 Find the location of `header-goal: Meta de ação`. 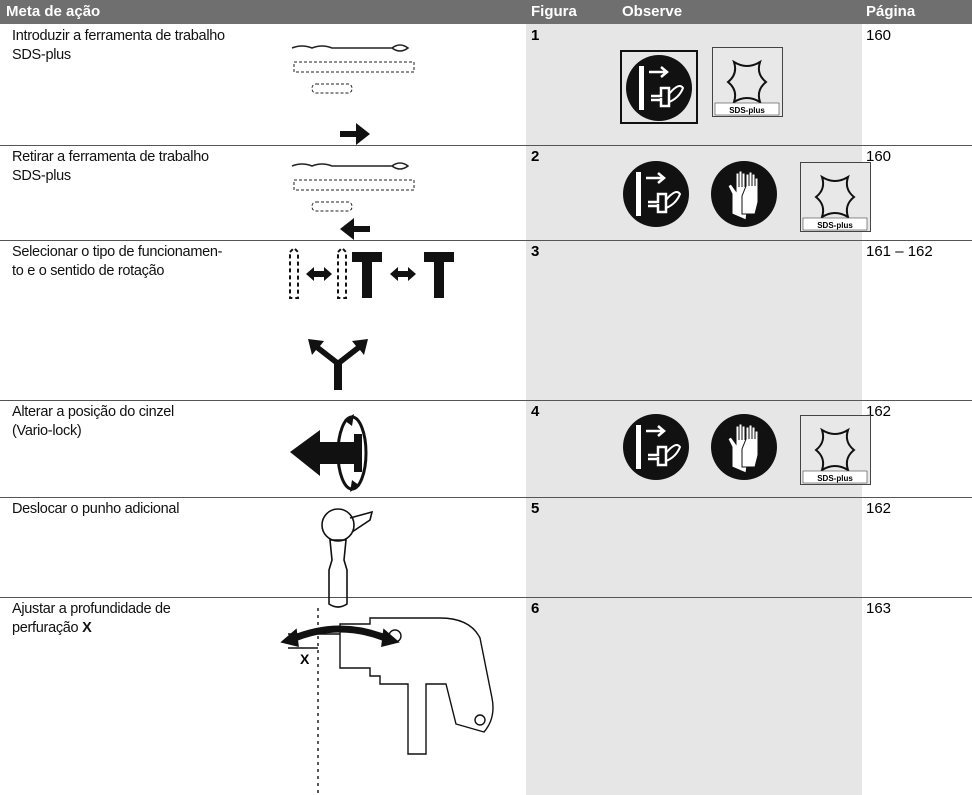

header-goal: Meta de ação is located at coordinates (53, 11).